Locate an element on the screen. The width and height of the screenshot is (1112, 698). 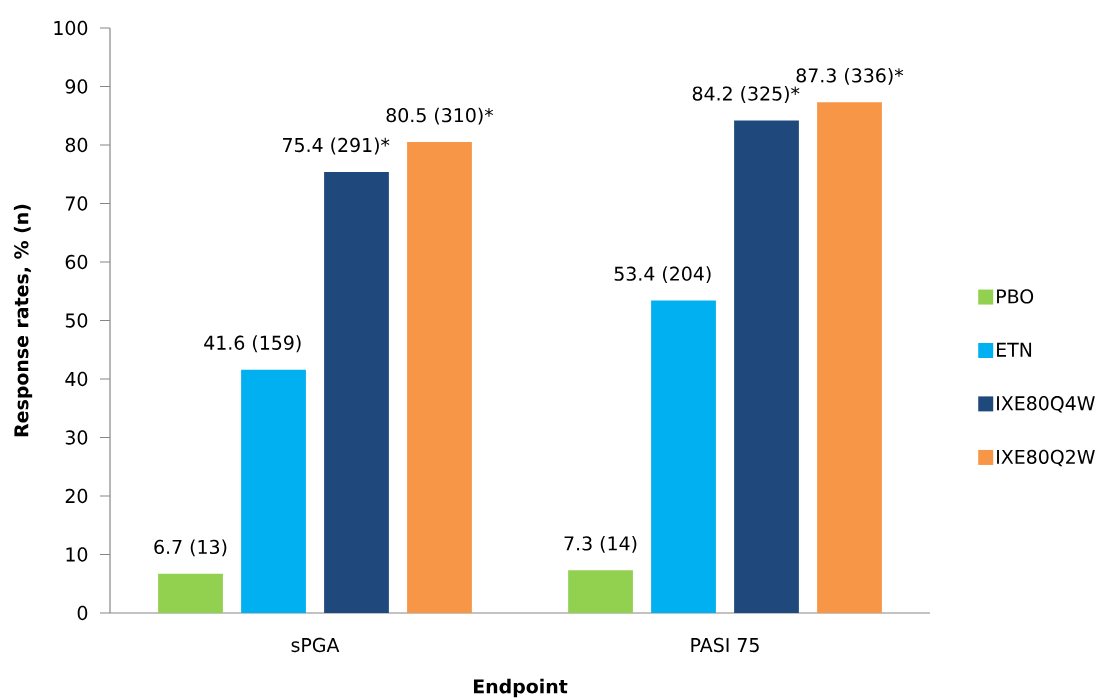
y-tick-label: 100 is located at coordinates (71, 28).